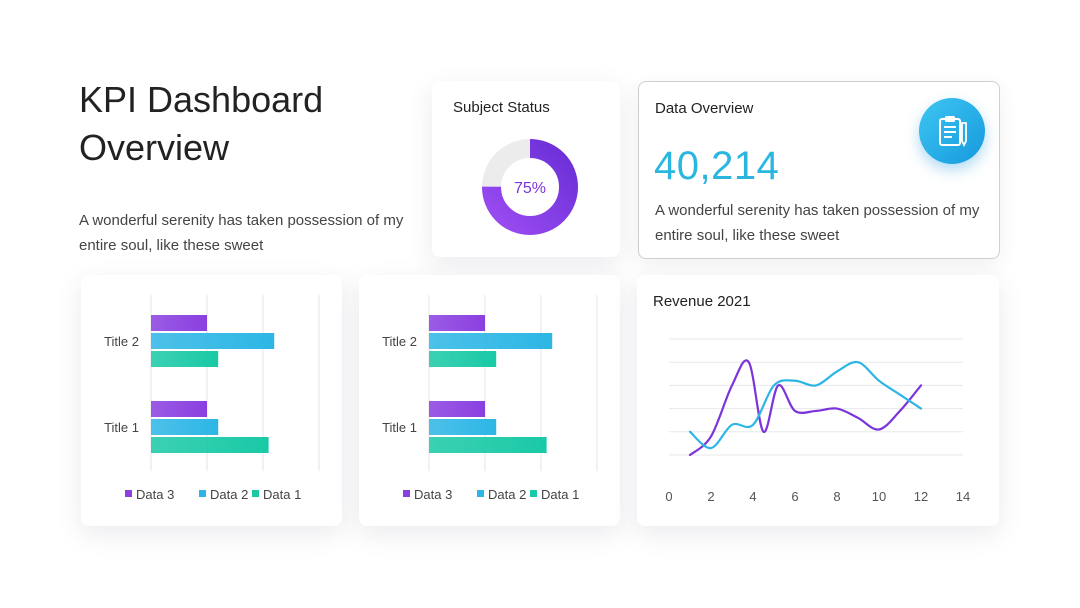  What do you see at coordinates (752, 496) in the screenshot?
I see `x-tick-label: 4` at bounding box center [752, 496].